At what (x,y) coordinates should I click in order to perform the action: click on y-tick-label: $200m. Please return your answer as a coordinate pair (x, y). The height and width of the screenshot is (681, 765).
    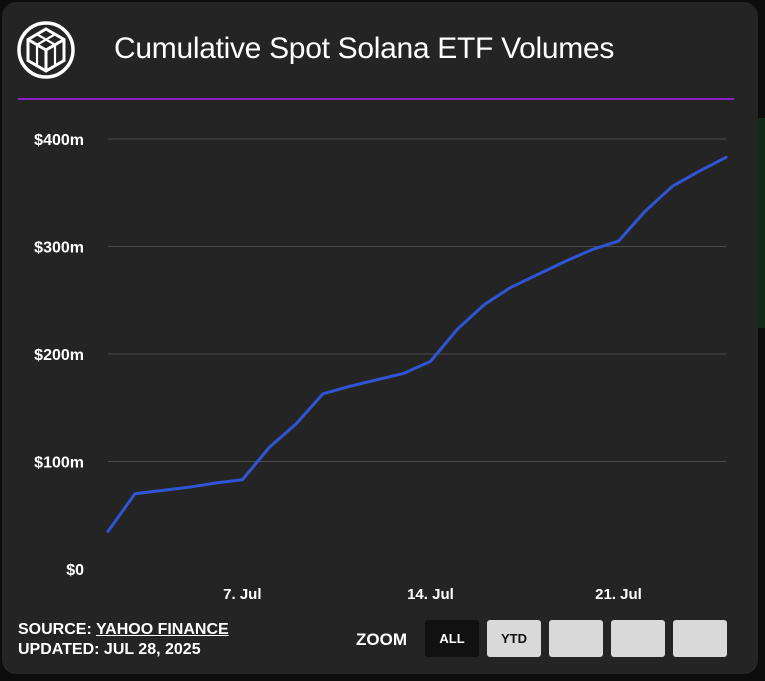
    Looking at the image, I should click on (59, 355).